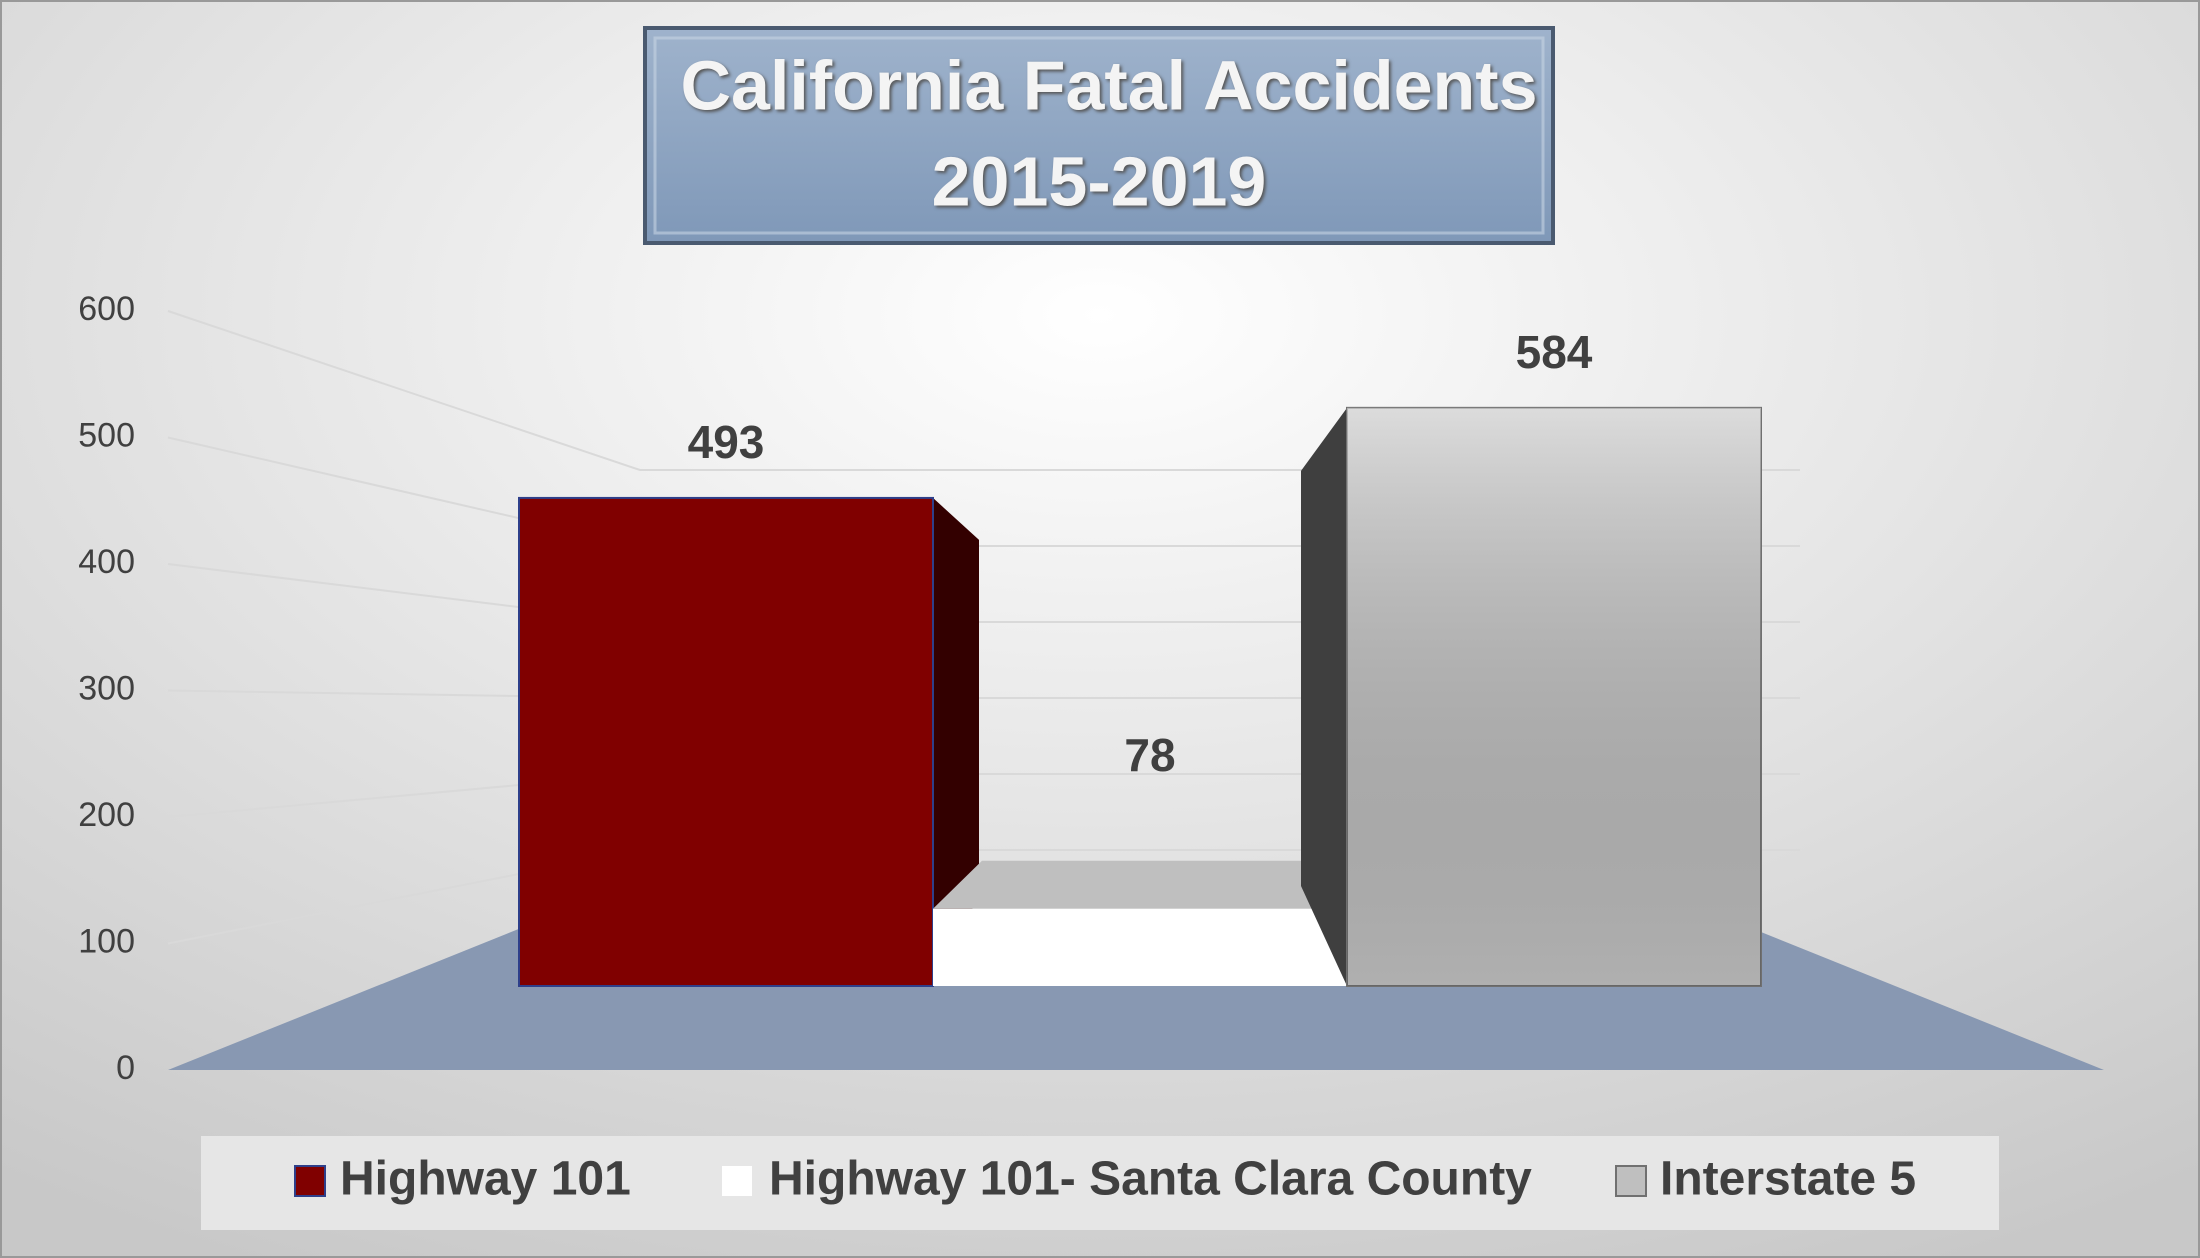 This screenshot has width=2200, height=1258. Describe the element at coordinates (1140, 884) in the screenshot. I see `bar-top` at that location.